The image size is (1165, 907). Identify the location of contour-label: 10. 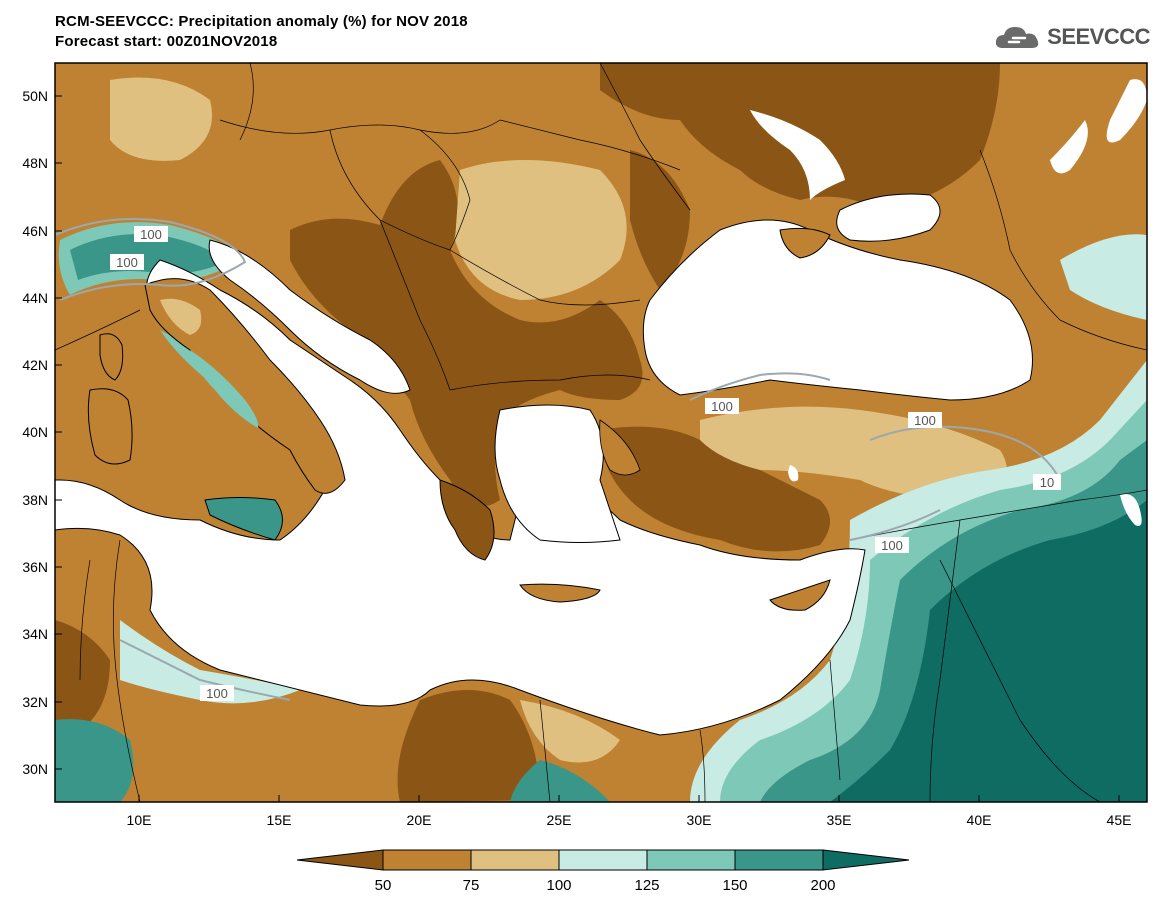
(1047, 482).